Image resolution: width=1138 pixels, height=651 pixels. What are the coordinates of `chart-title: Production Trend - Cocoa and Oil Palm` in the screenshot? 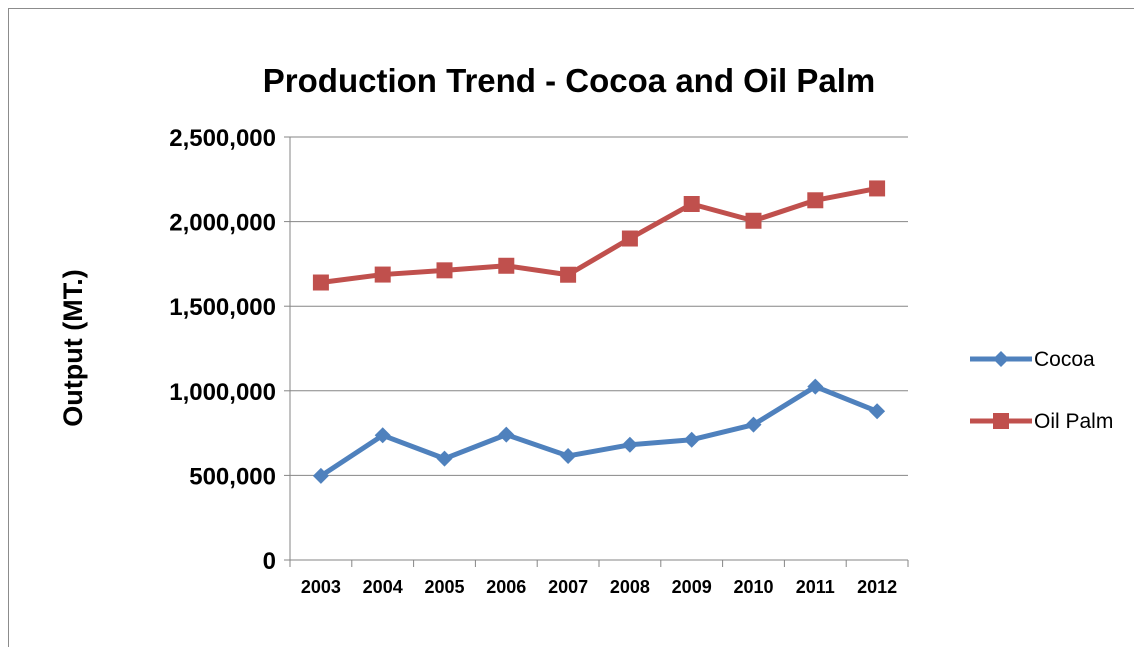 It's located at (569, 80).